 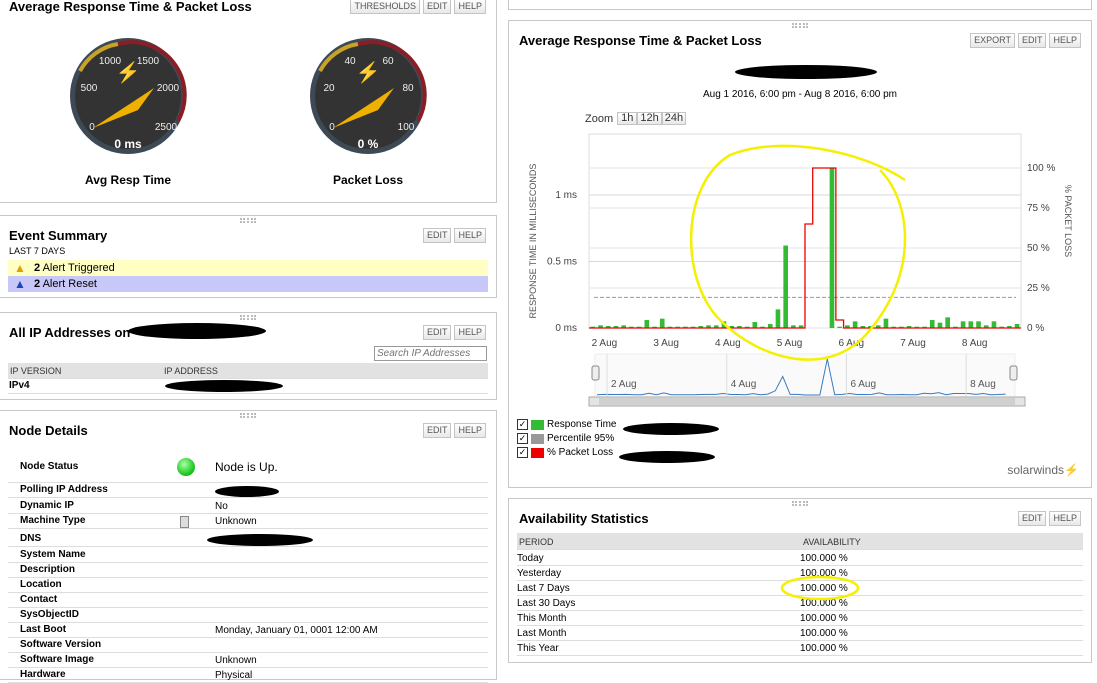 I want to click on column-ip-address: IP ADDRESS, so click(x=191, y=371).